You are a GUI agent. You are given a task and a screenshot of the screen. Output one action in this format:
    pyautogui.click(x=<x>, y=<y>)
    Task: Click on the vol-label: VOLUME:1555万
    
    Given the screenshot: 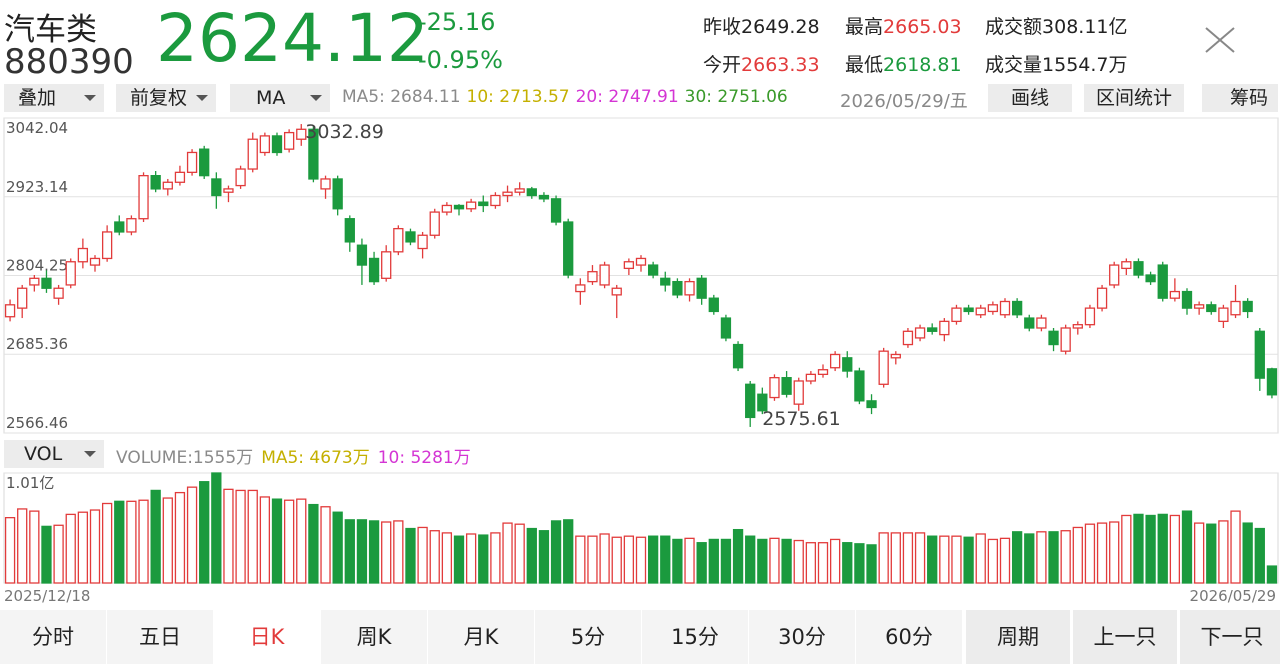 What is the action you would take?
    pyautogui.click(x=185, y=458)
    